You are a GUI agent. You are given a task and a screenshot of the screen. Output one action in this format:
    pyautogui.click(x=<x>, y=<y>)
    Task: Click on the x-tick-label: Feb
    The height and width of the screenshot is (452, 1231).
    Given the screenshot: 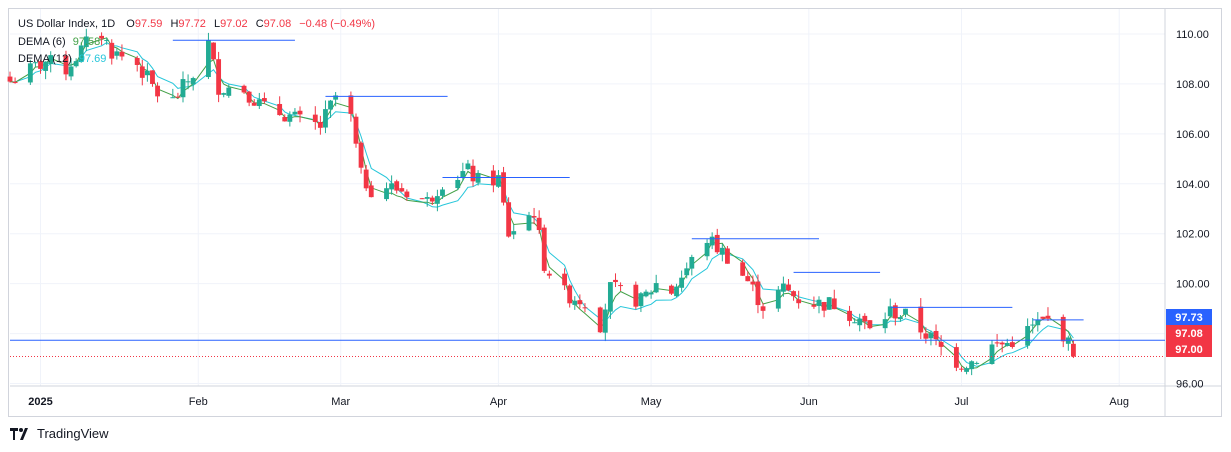 What is the action you would take?
    pyautogui.click(x=198, y=402)
    